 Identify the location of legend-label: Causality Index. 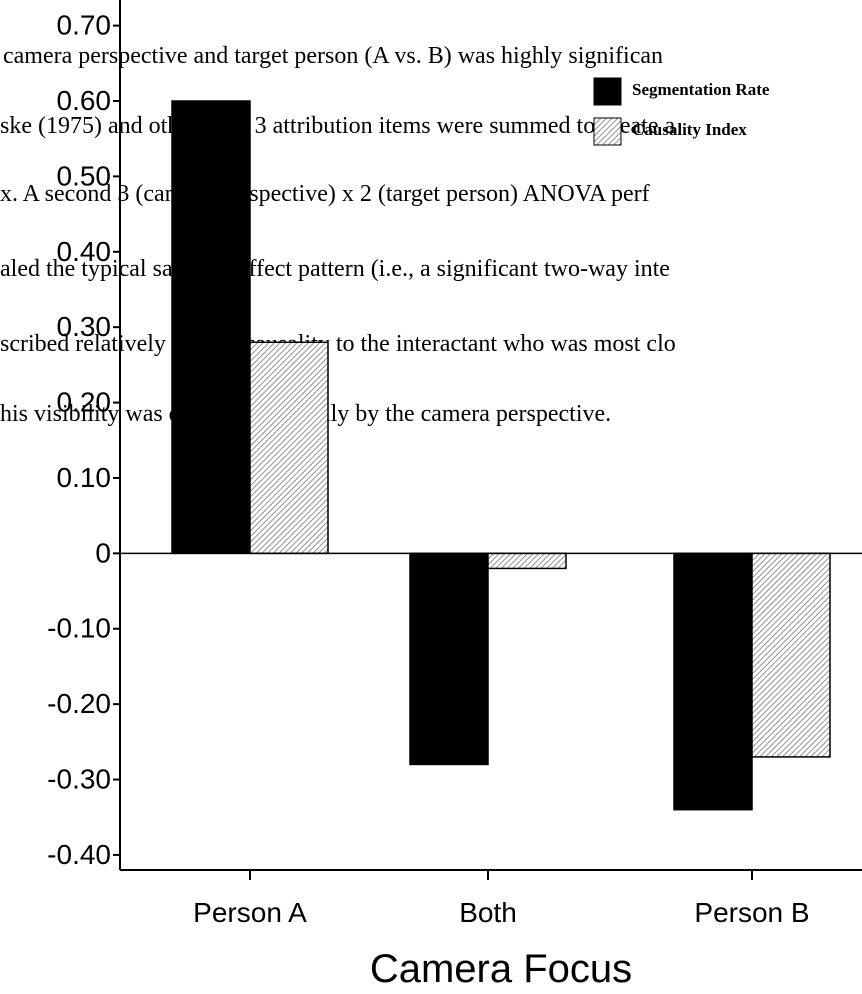
(689, 129).